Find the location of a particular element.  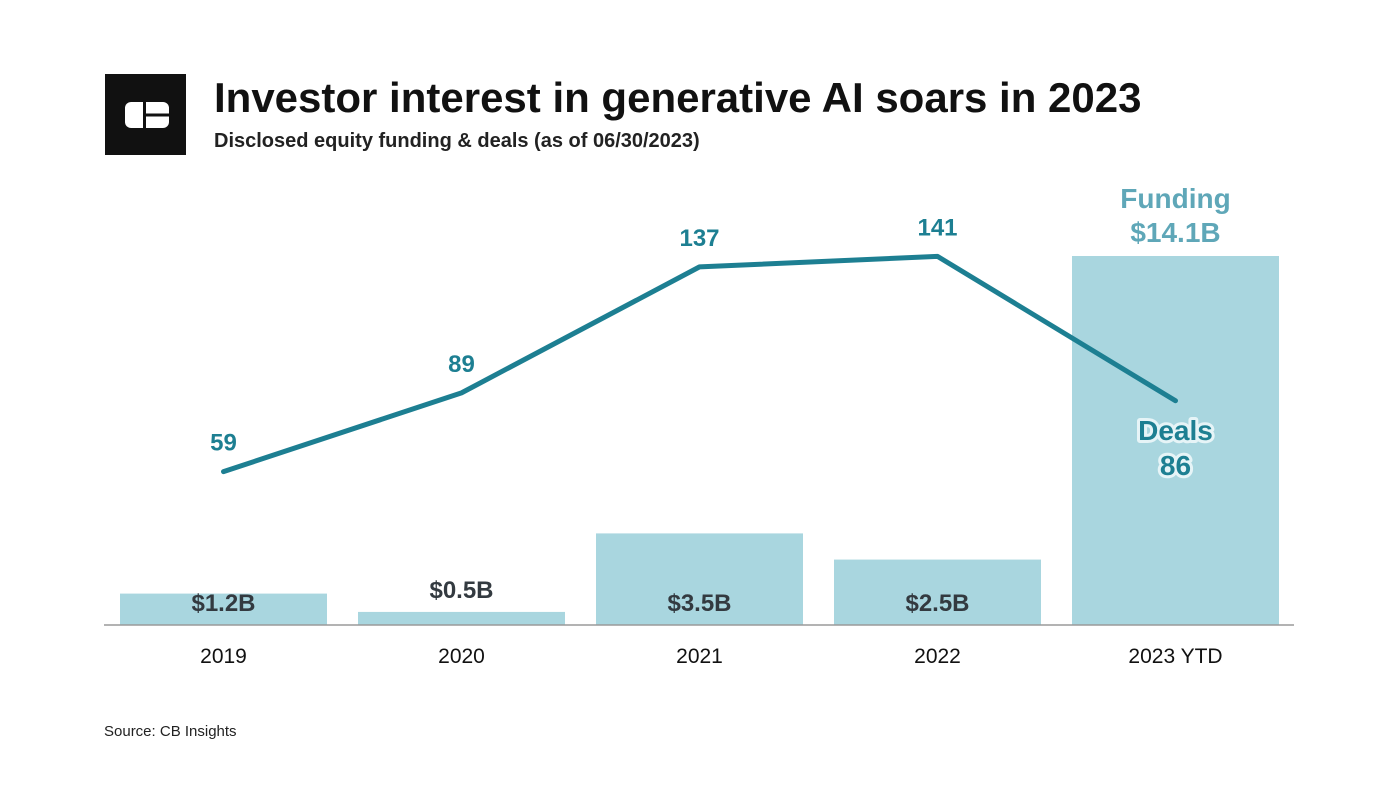

deals-series-name: Deals is located at coordinates (1175, 430).